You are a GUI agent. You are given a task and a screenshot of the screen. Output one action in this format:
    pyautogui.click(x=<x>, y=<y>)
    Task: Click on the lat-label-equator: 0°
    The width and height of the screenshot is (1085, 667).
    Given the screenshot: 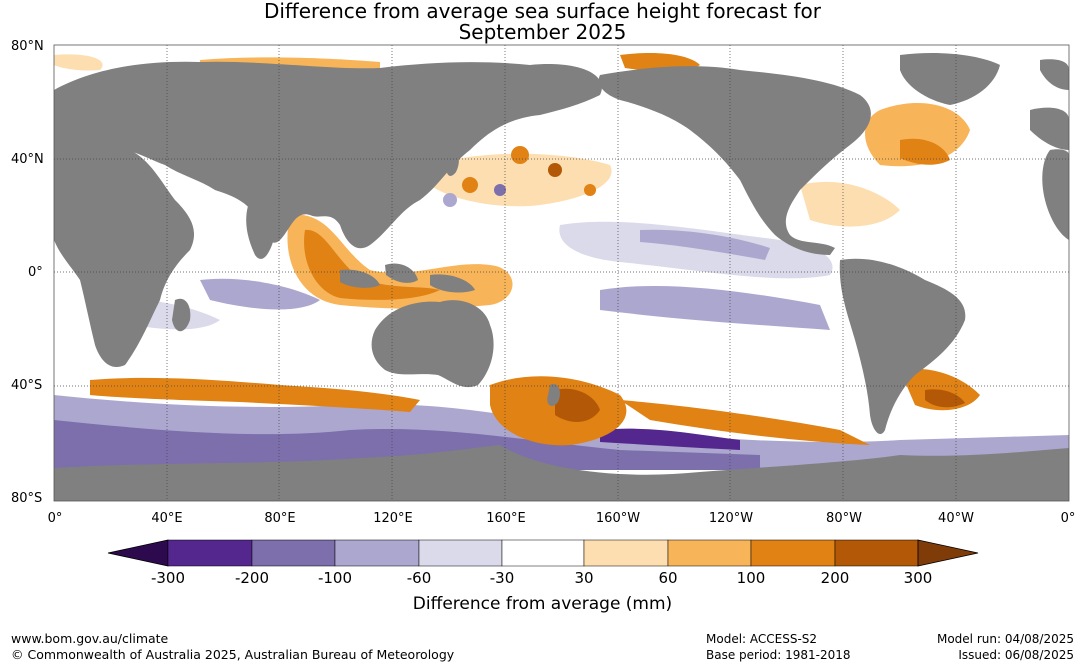 What is the action you would take?
    pyautogui.click(x=35, y=272)
    